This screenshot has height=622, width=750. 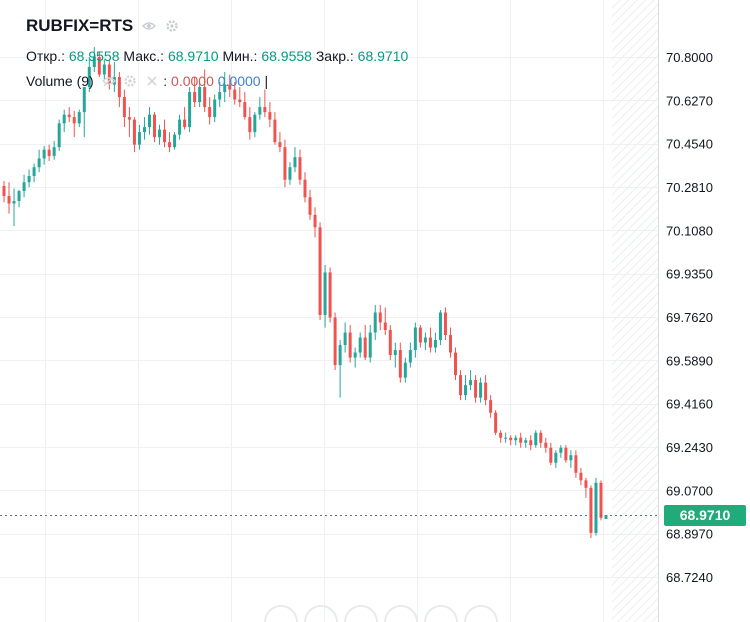 I want to click on eye-icon, so click(x=148, y=25).